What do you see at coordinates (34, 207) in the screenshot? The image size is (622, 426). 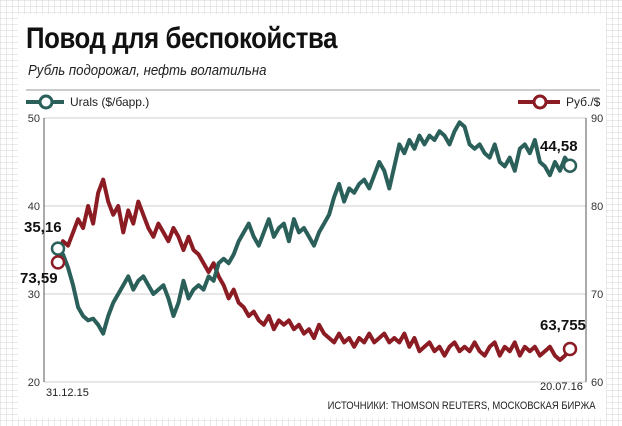 I see `left-tick-label: 40` at bounding box center [34, 207].